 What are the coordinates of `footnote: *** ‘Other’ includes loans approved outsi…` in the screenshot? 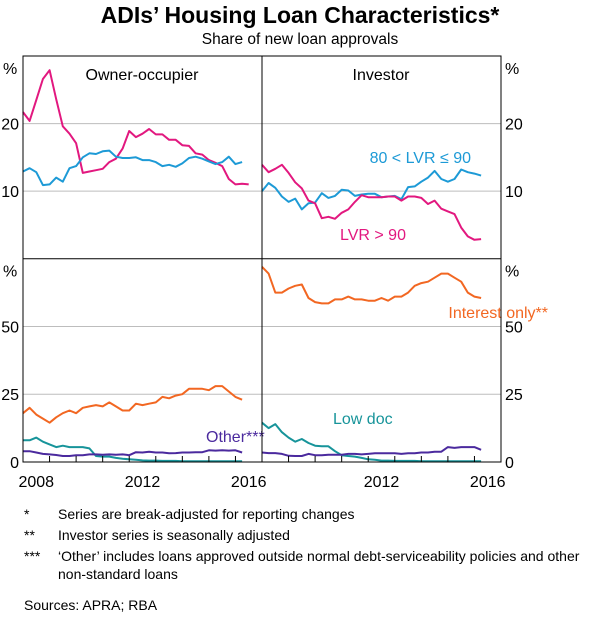 It's located at (309, 565).